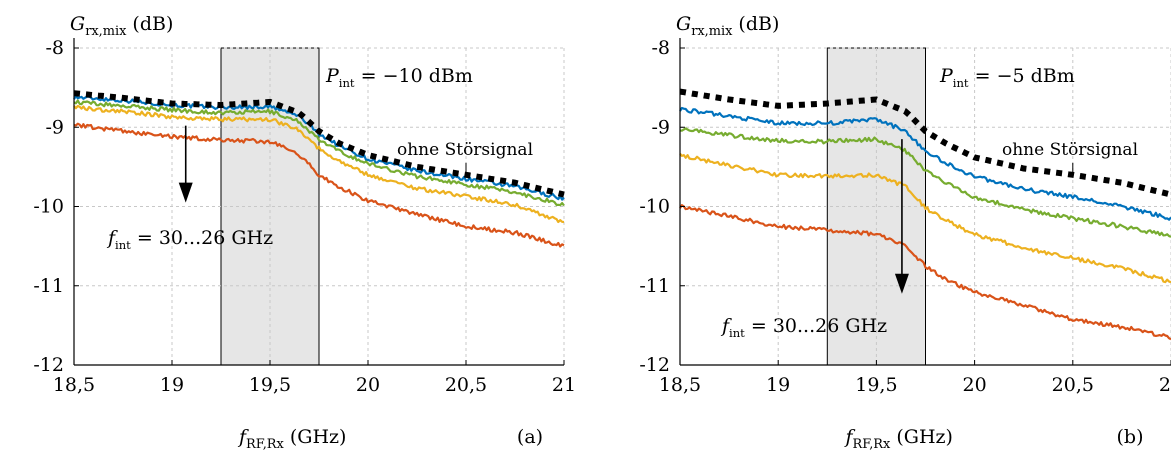 The height and width of the screenshot is (456, 1171). I want to click on panel-label: (b), so click(1130, 437).